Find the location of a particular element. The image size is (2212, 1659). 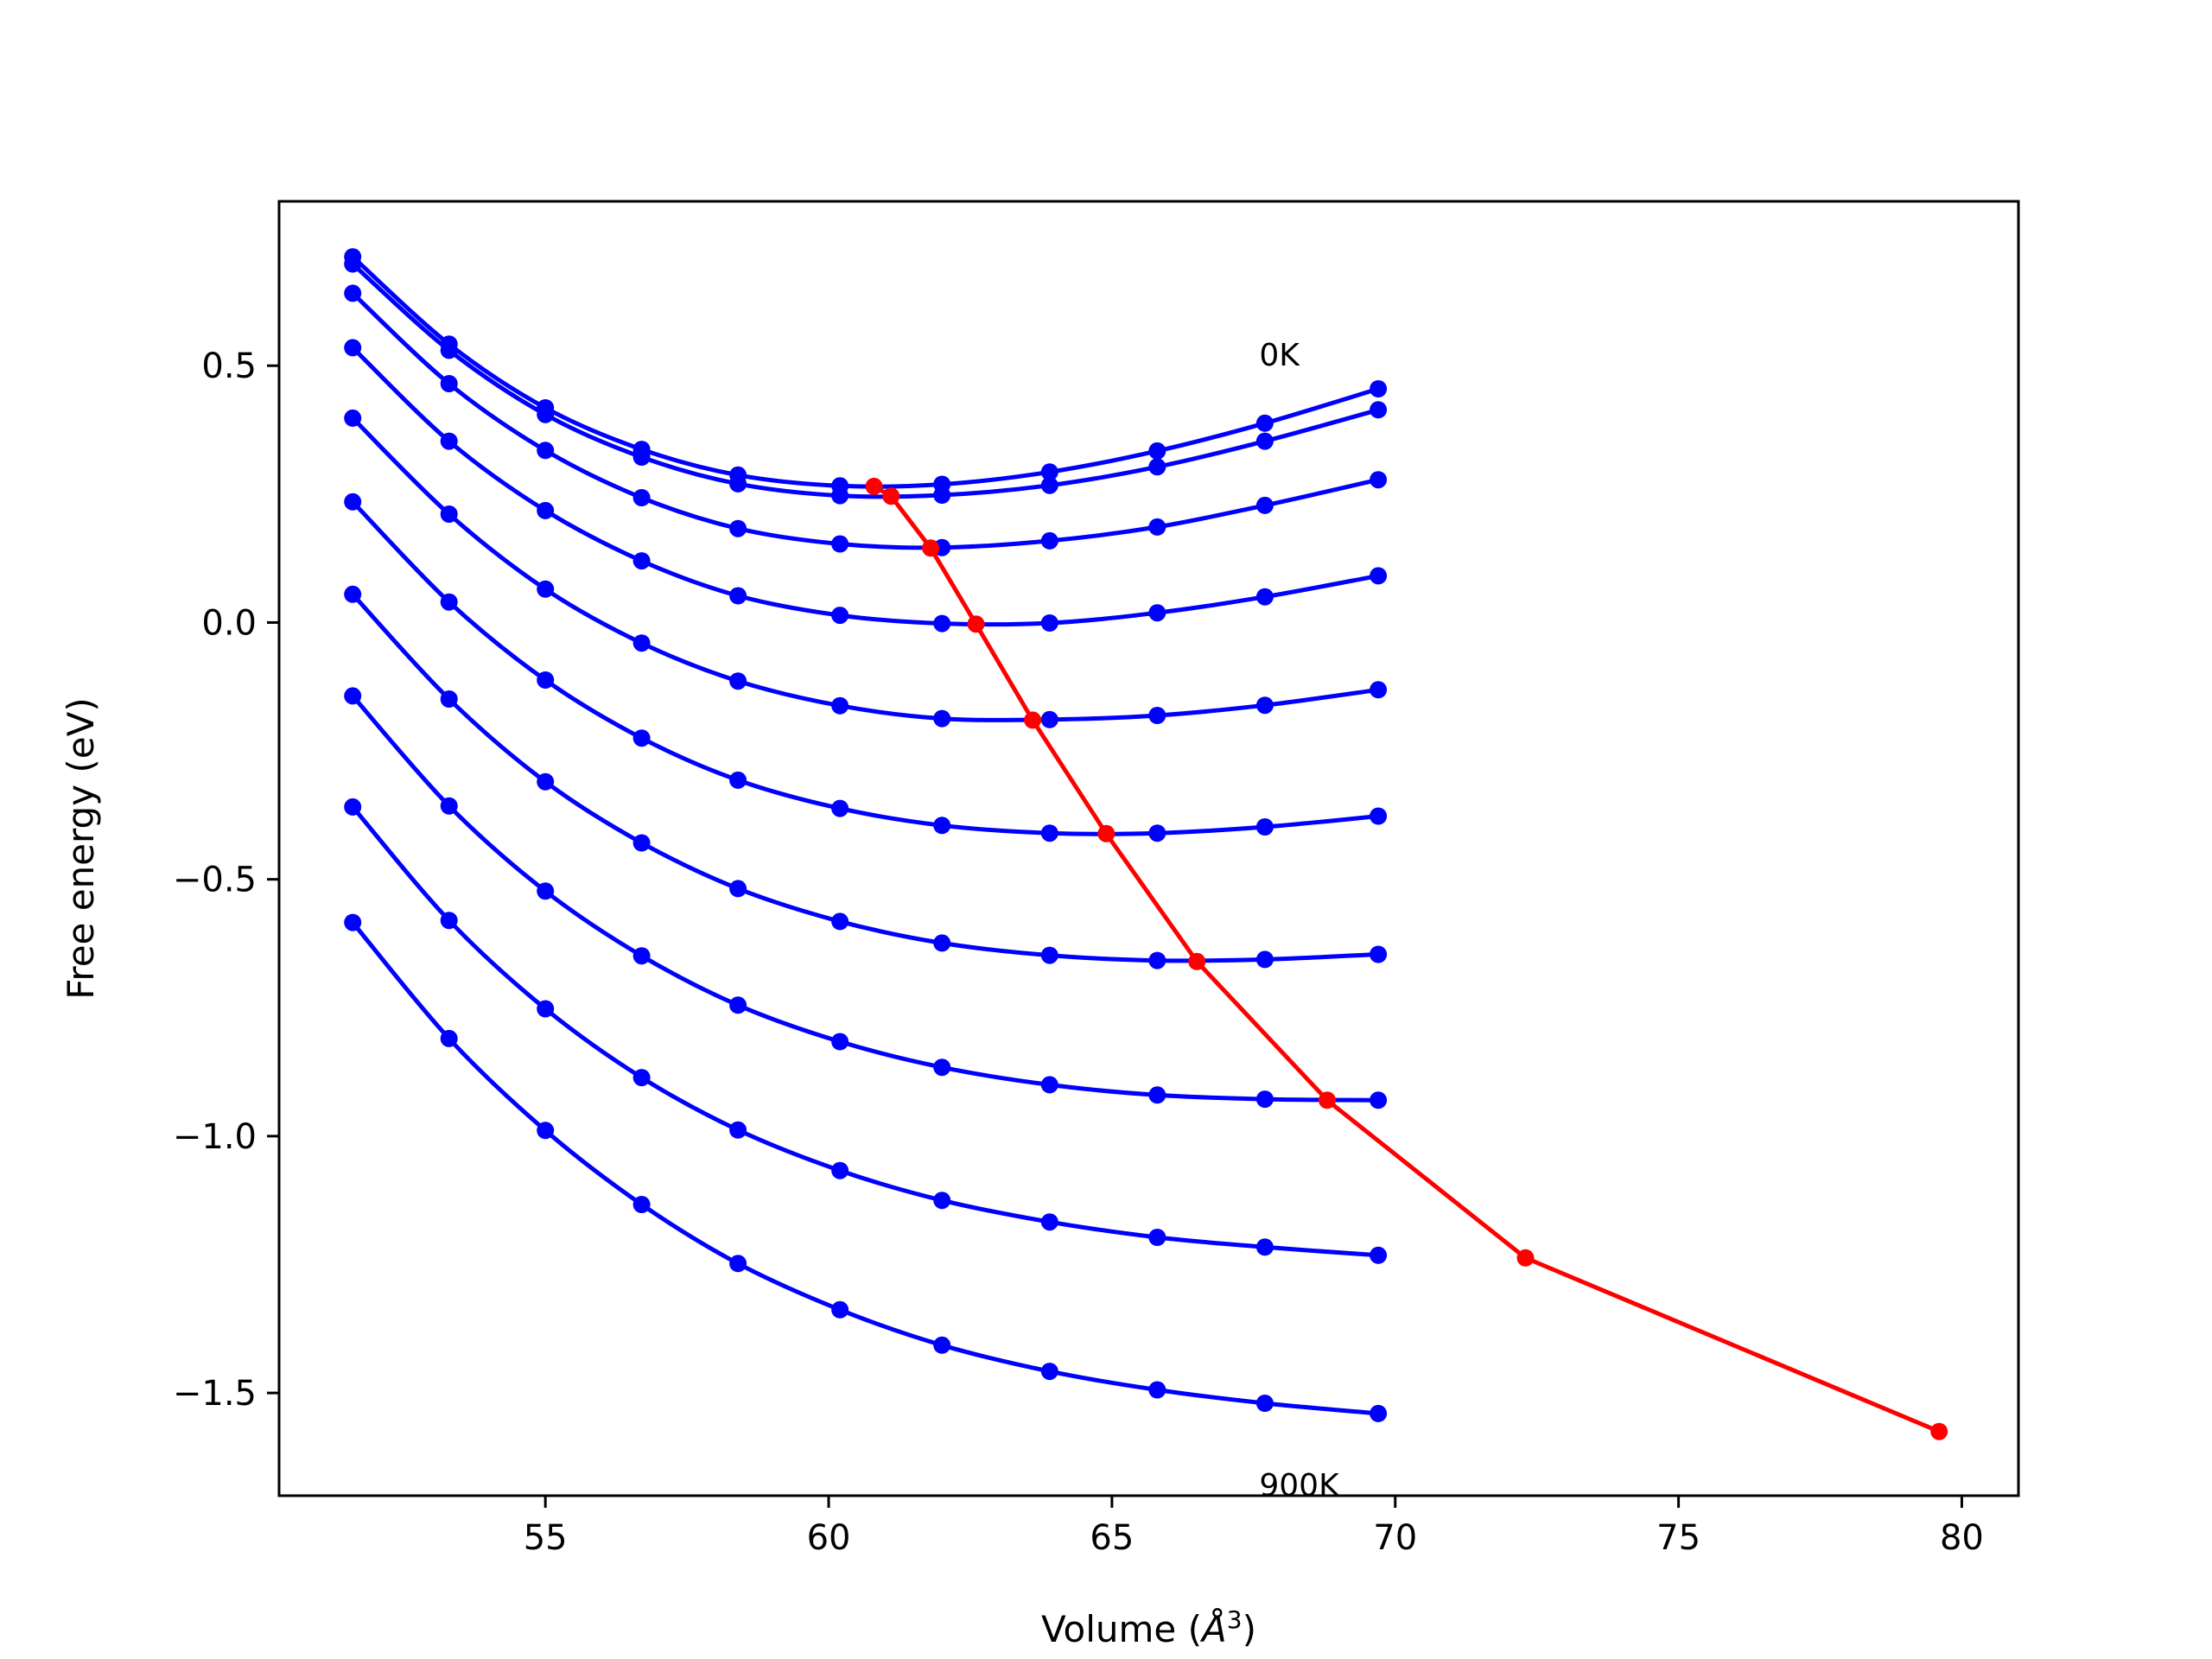

x-axis-label-symbol: Å is located at coordinates (1213, 1628).